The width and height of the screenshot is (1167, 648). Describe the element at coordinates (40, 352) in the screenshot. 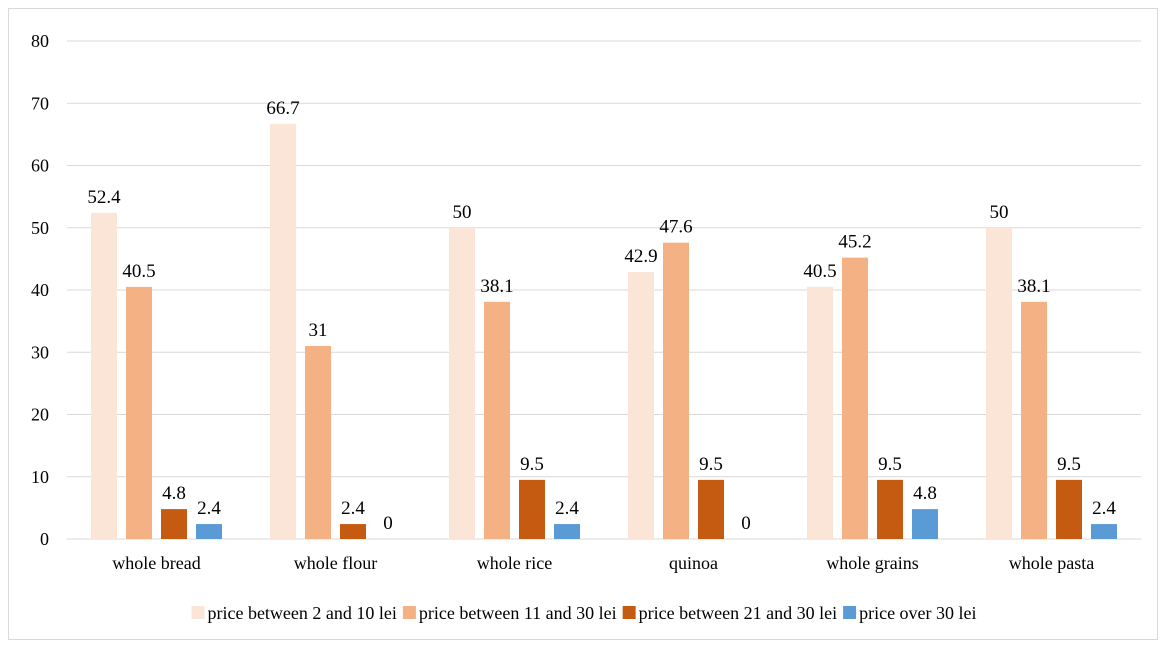

I see `y-tick-label: 30` at that location.